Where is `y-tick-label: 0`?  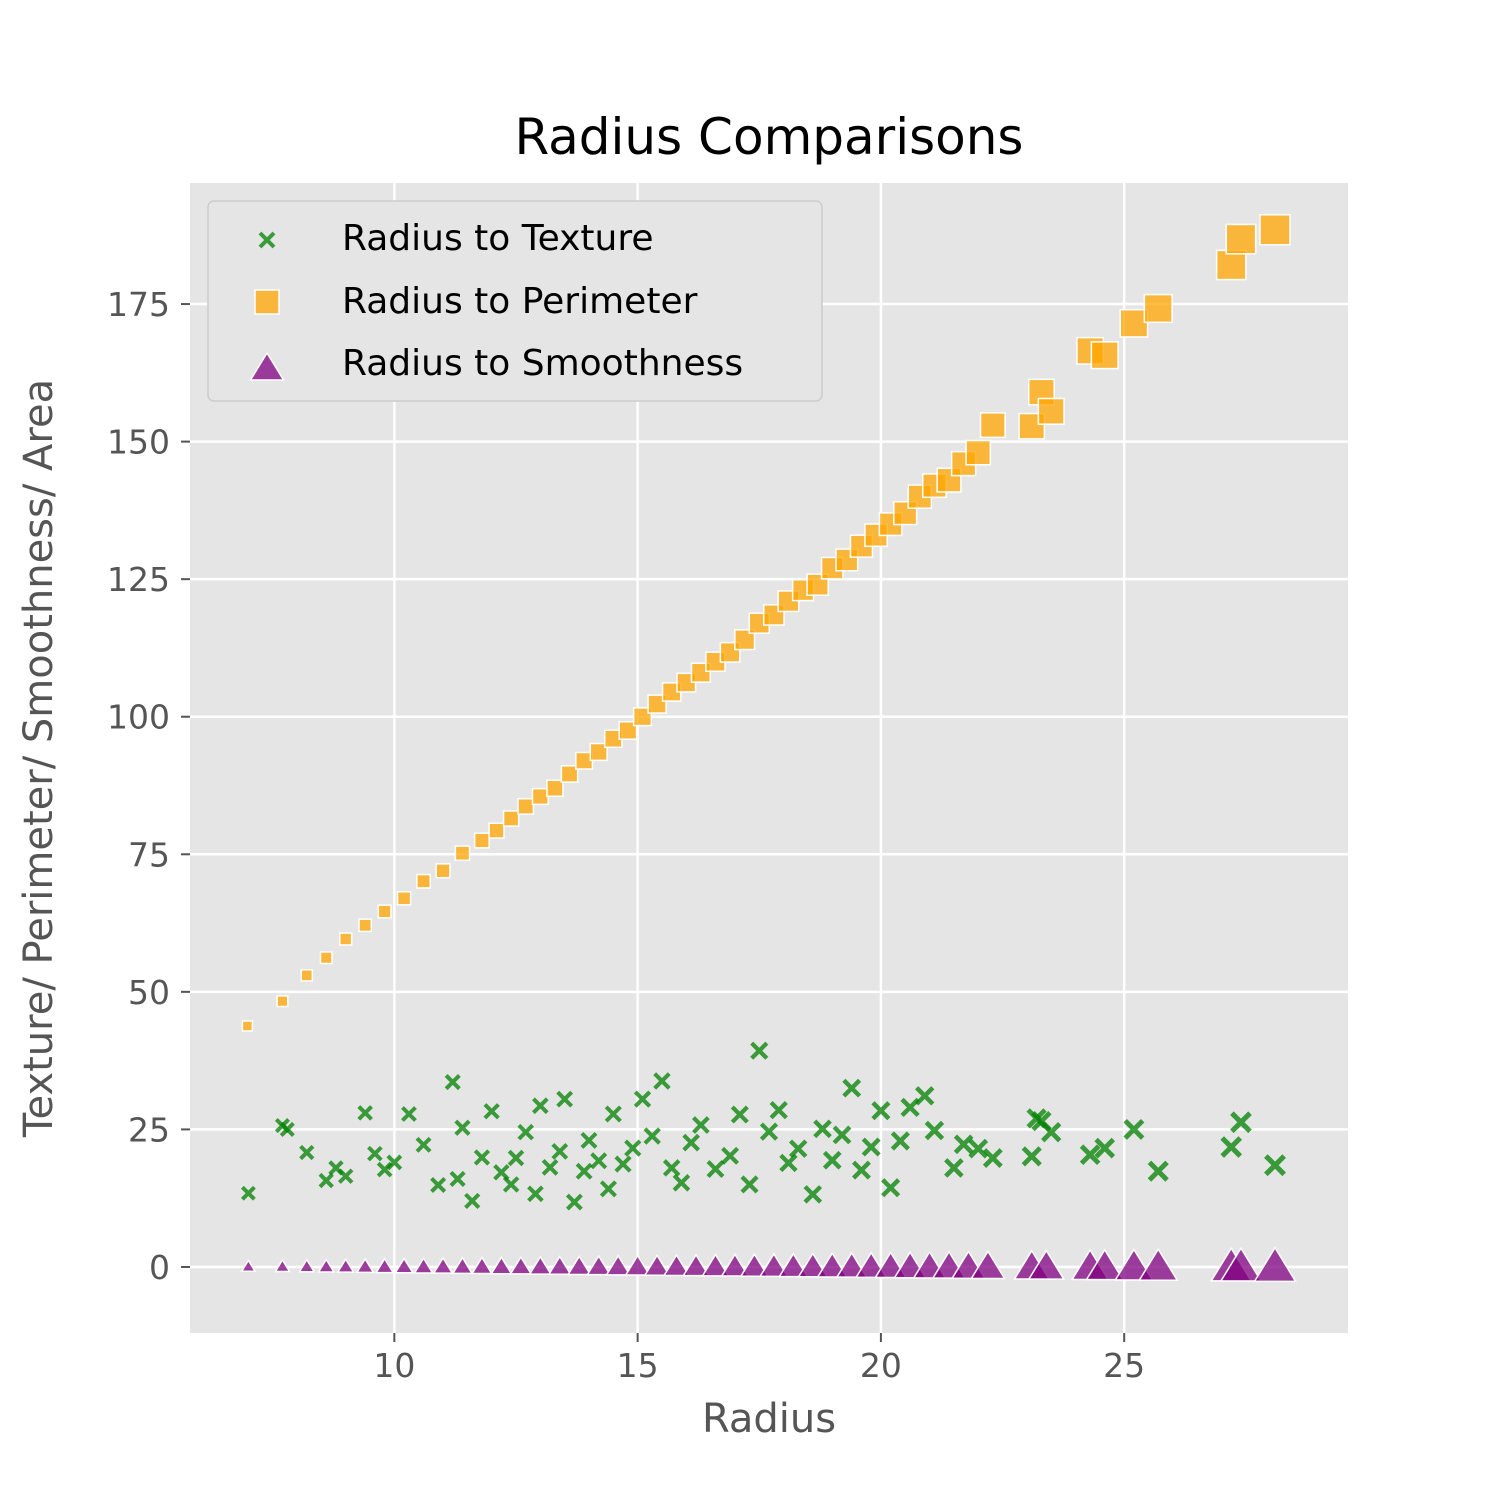
y-tick-label: 0 is located at coordinates (159, 1267).